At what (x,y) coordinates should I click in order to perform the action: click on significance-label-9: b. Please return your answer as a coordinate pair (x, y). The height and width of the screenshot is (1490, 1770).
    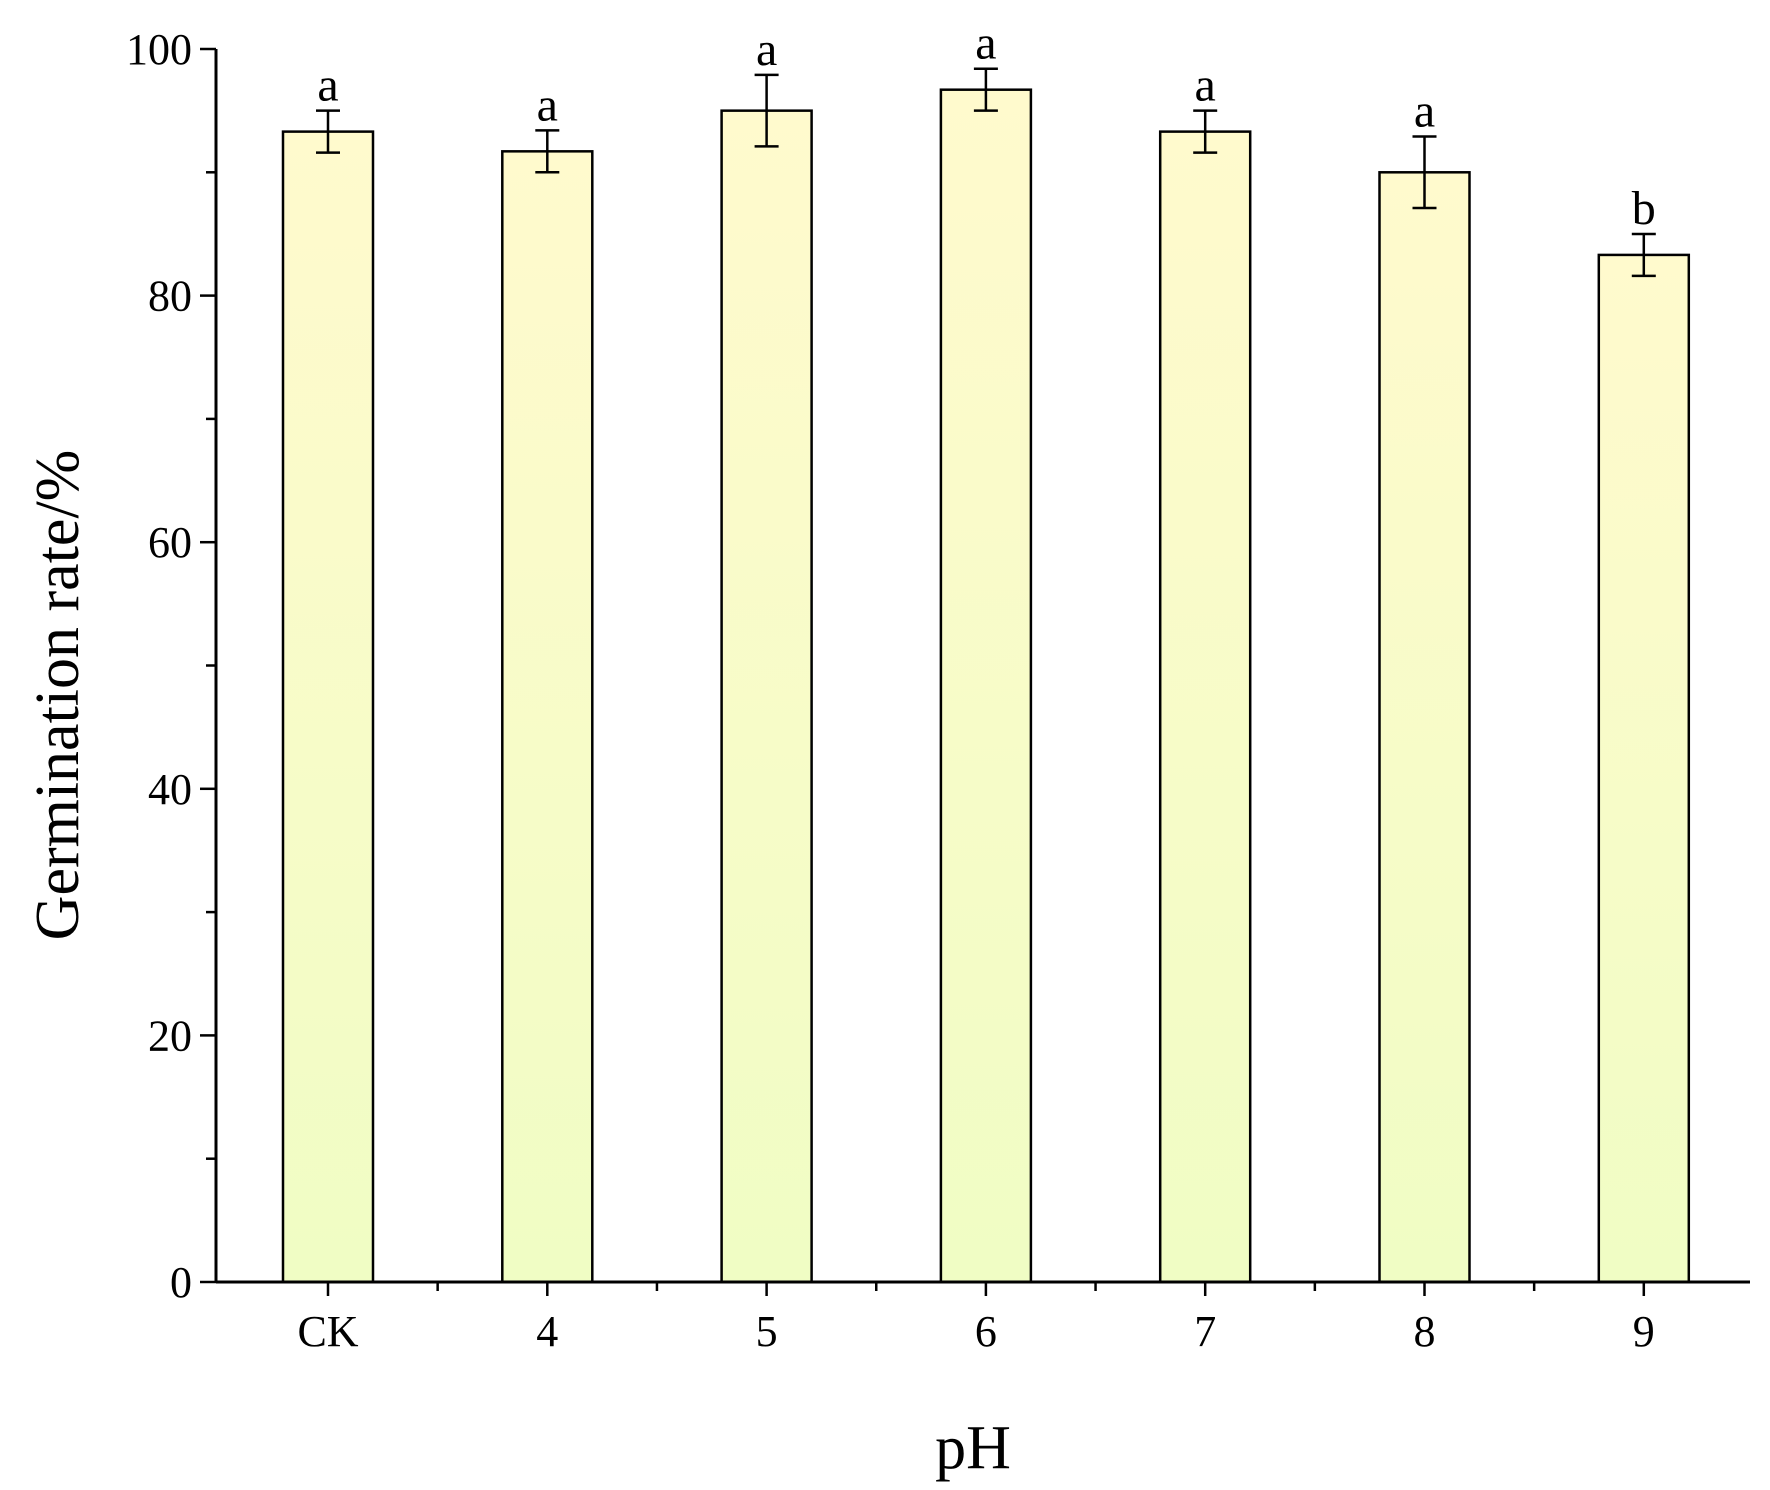
    Looking at the image, I should click on (1644, 208).